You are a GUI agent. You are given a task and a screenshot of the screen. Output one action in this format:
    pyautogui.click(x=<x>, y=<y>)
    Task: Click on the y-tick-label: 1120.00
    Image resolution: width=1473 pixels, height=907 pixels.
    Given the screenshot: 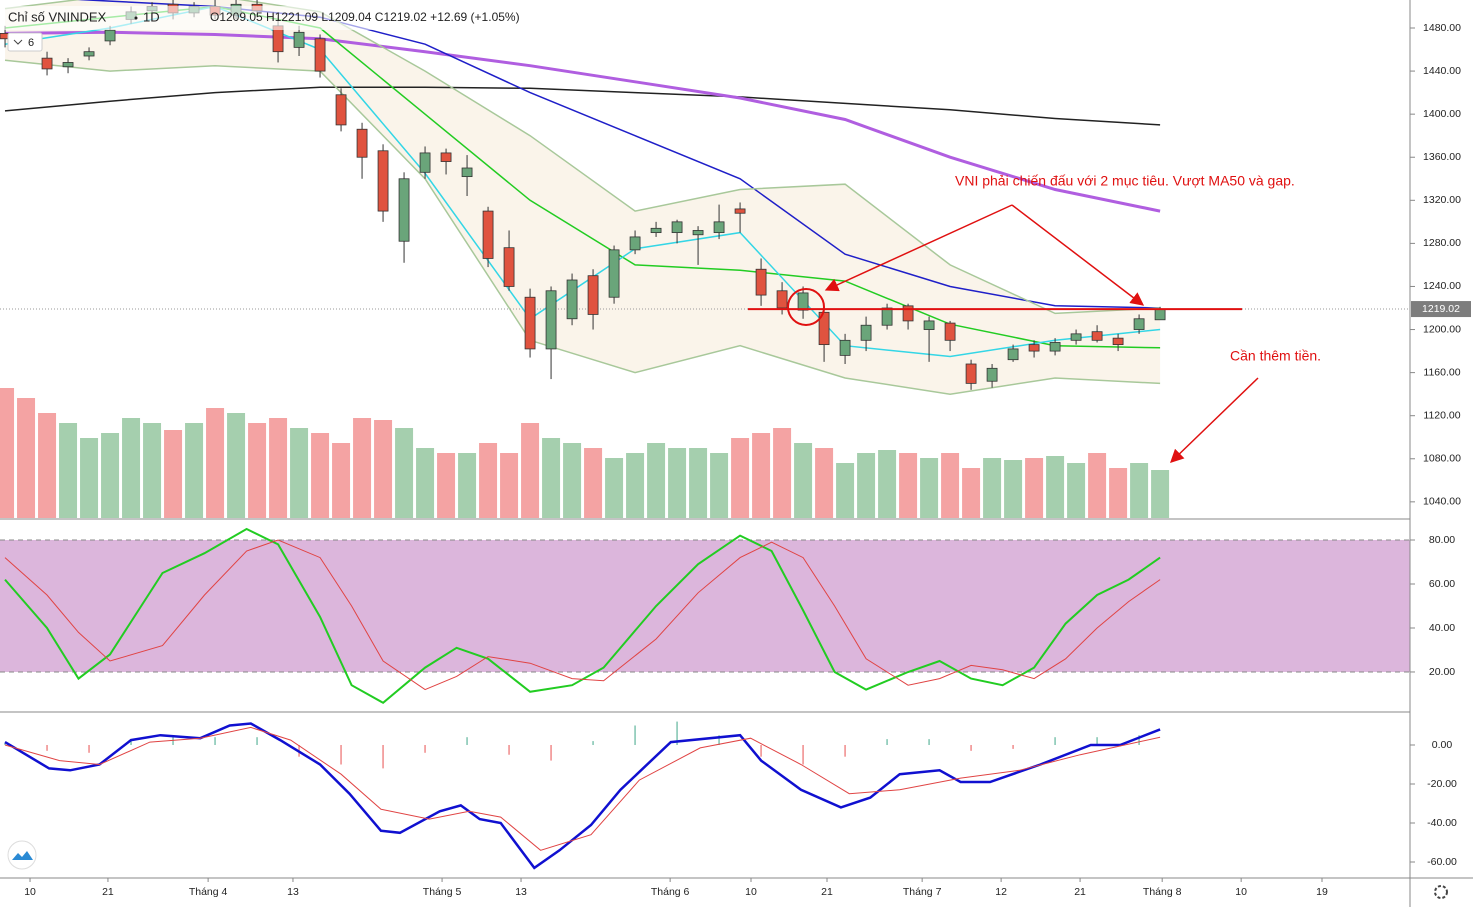 What is the action you would take?
    pyautogui.click(x=1441, y=415)
    